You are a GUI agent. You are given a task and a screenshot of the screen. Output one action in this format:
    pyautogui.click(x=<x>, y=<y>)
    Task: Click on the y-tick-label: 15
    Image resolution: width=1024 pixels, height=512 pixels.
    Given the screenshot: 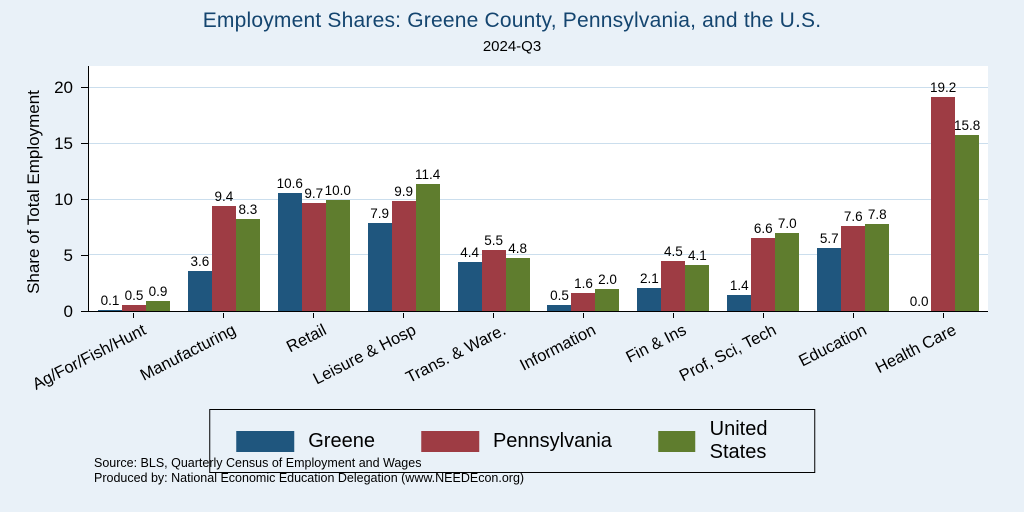 What is the action you would take?
    pyautogui.click(x=63, y=144)
    